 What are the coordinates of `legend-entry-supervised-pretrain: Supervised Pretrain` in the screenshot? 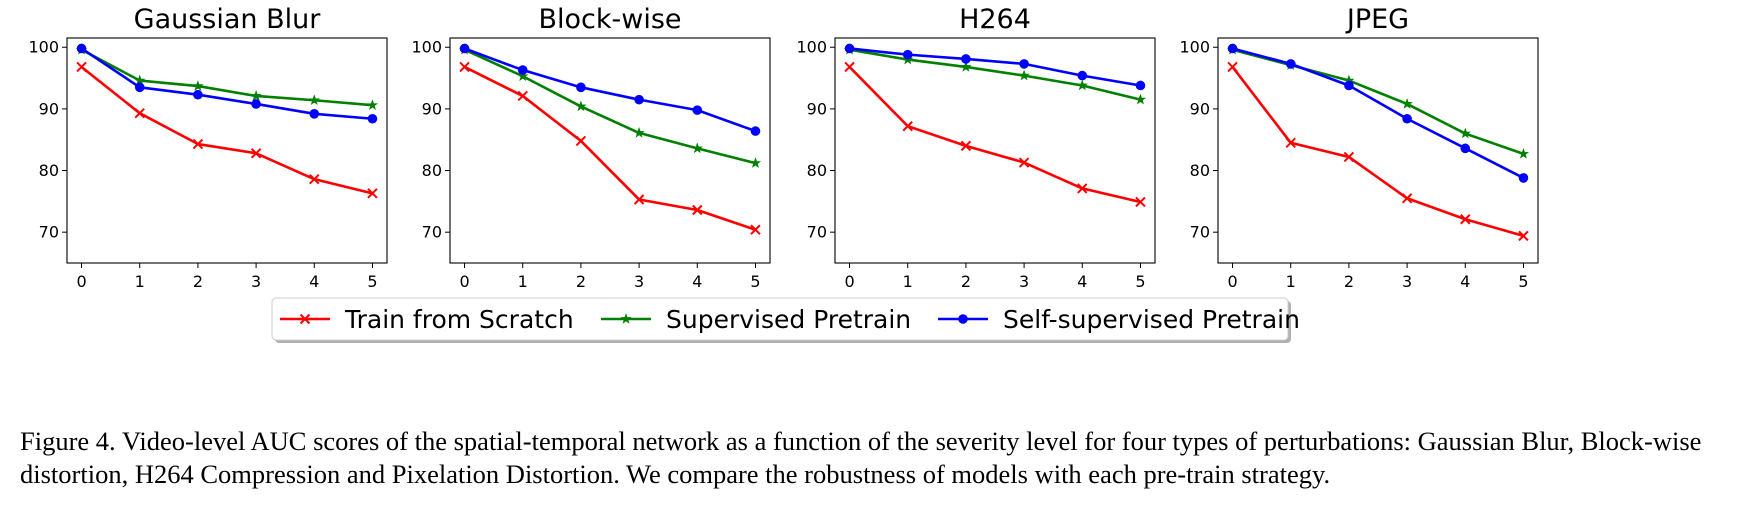 It's located at (756, 319).